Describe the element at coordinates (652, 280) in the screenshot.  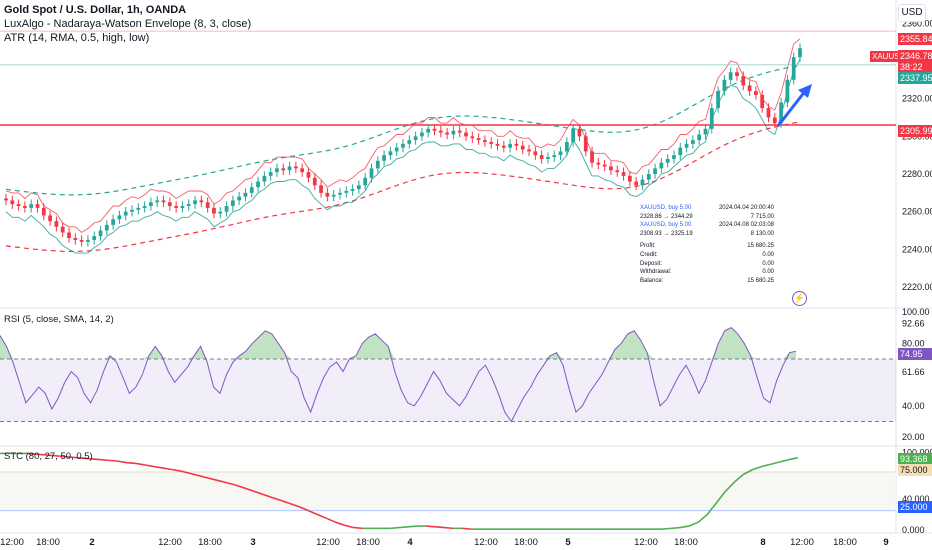
I see `summary-balance-label: Balance:` at that location.